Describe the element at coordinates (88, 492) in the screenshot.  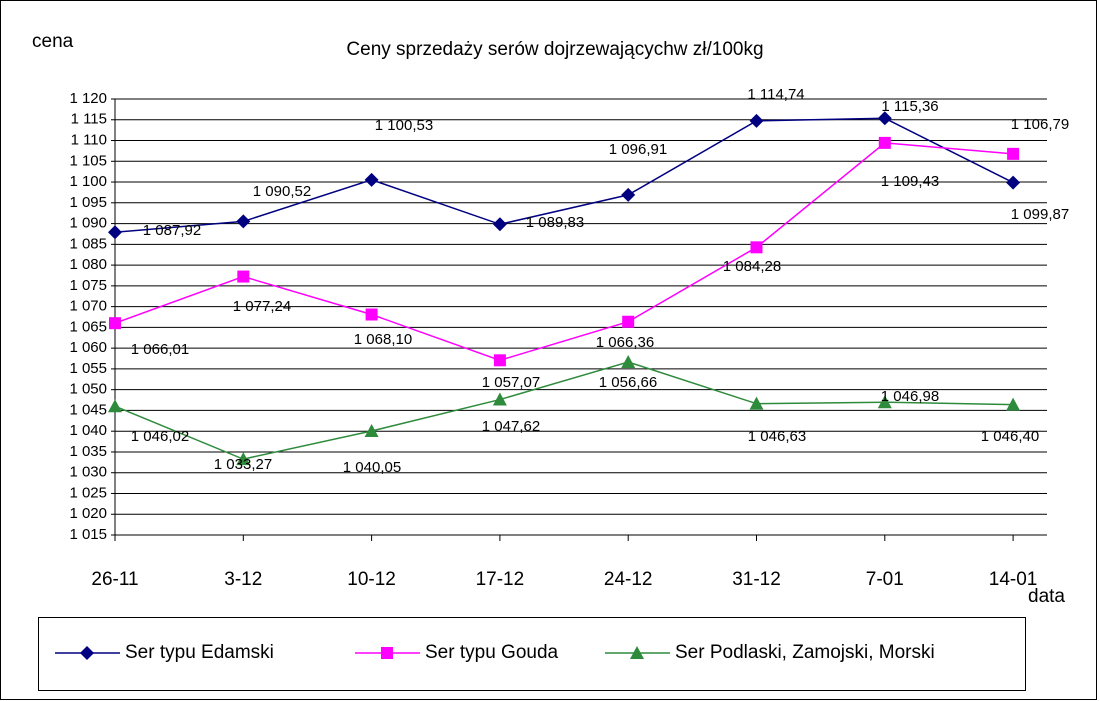
I see `y-tick-label: 1 025` at that location.